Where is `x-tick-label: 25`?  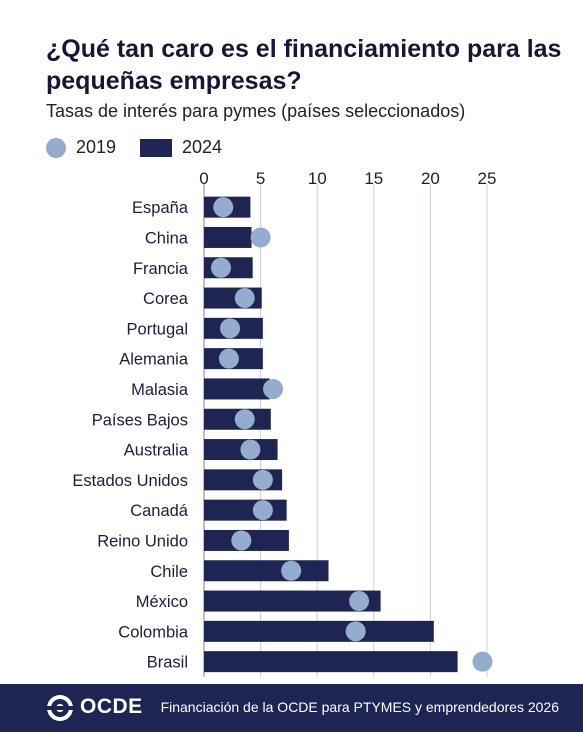 x-tick-label: 25 is located at coordinates (487, 178).